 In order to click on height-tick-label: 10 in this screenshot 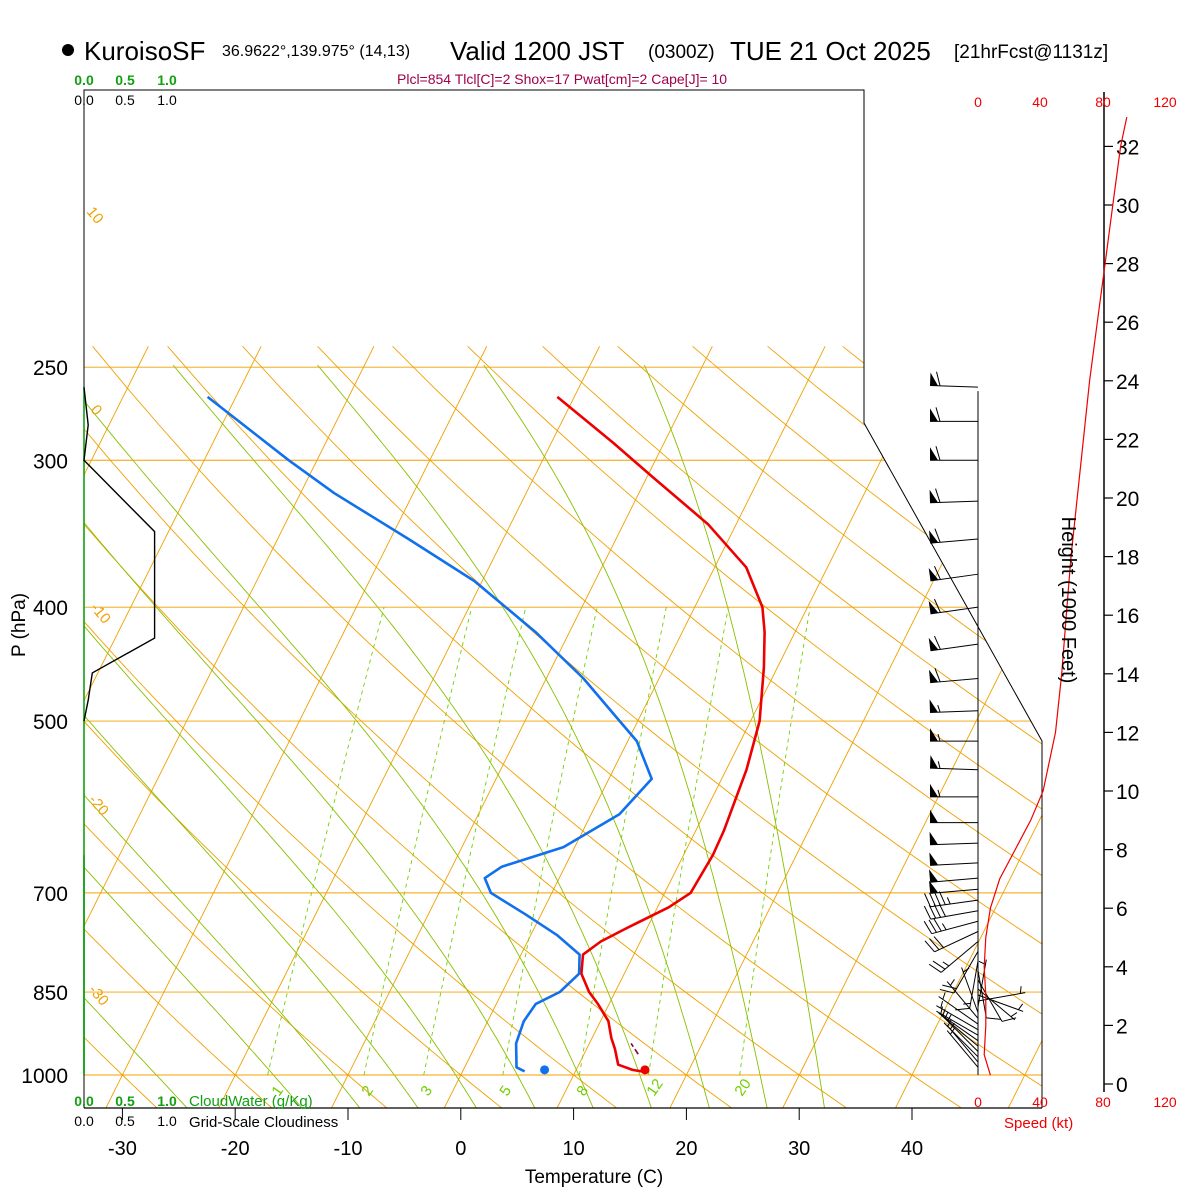, I will do `click(1127, 792)`.